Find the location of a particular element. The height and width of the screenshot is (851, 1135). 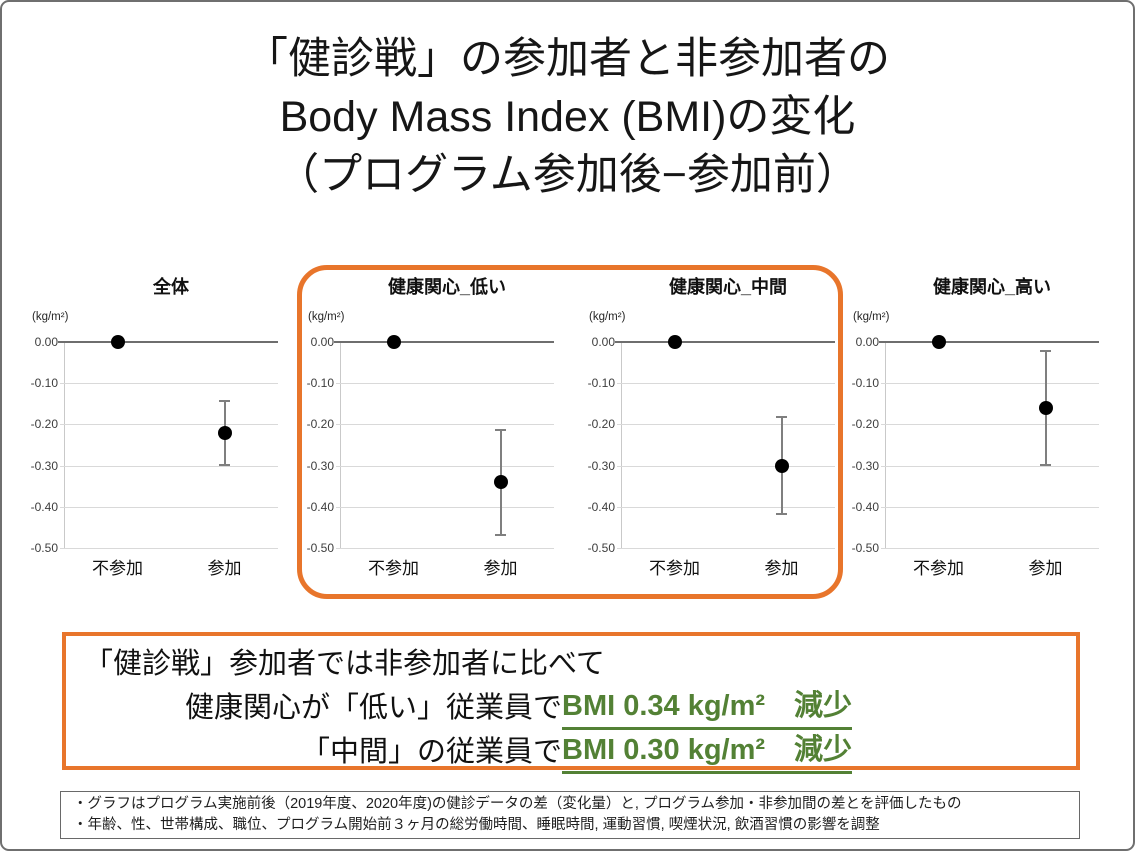

conclusion-line-3-result: BMI 0.30 kg/m² 減少 is located at coordinates (707, 752).